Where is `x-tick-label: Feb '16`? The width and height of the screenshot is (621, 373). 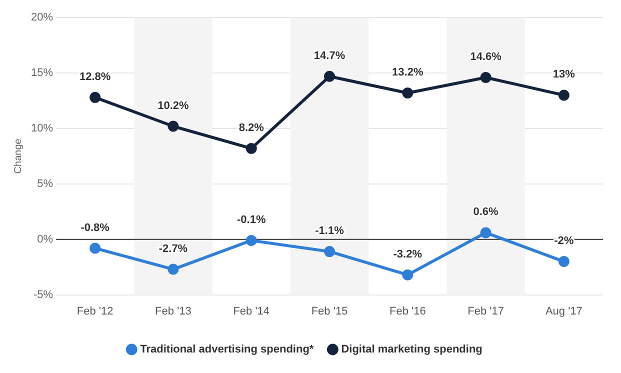
x-tick-label: Feb '16 is located at coordinates (407, 311).